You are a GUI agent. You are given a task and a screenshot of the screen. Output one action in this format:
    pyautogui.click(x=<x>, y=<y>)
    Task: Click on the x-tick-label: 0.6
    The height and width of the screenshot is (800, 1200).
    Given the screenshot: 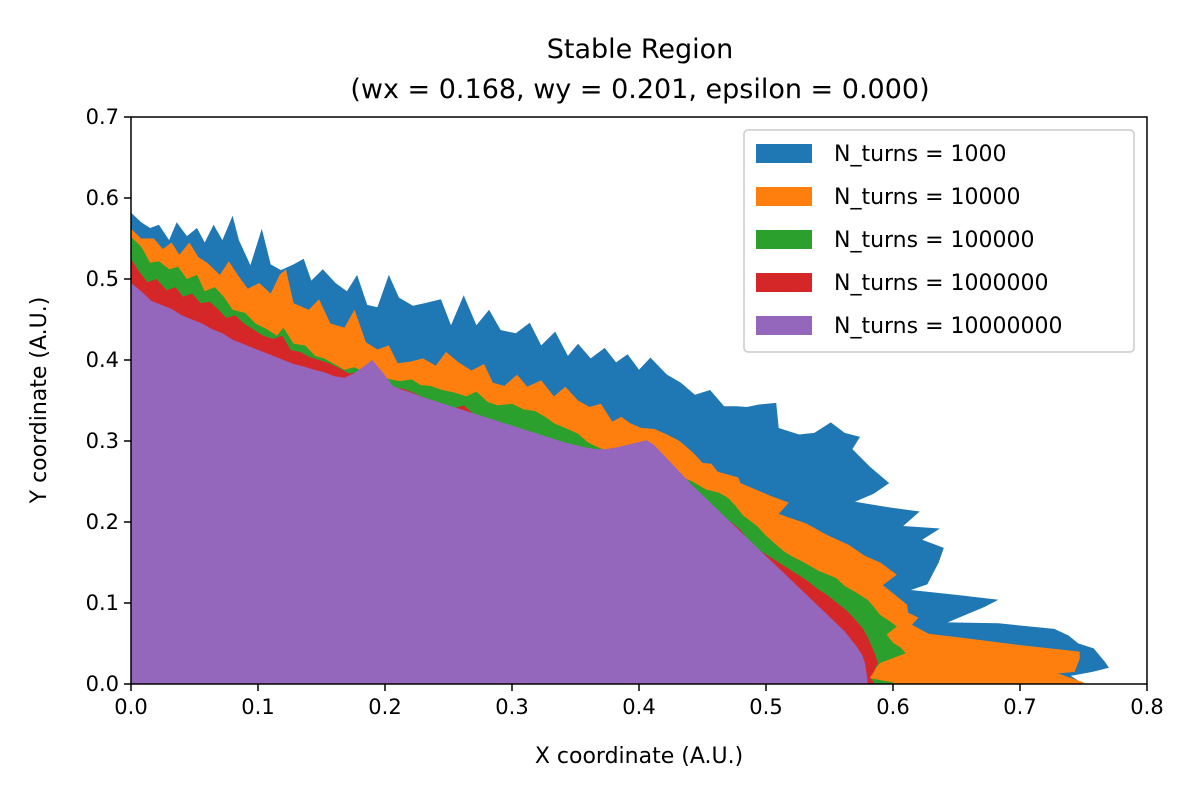 What is the action you would take?
    pyautogui.click(x=892, y=707)
    